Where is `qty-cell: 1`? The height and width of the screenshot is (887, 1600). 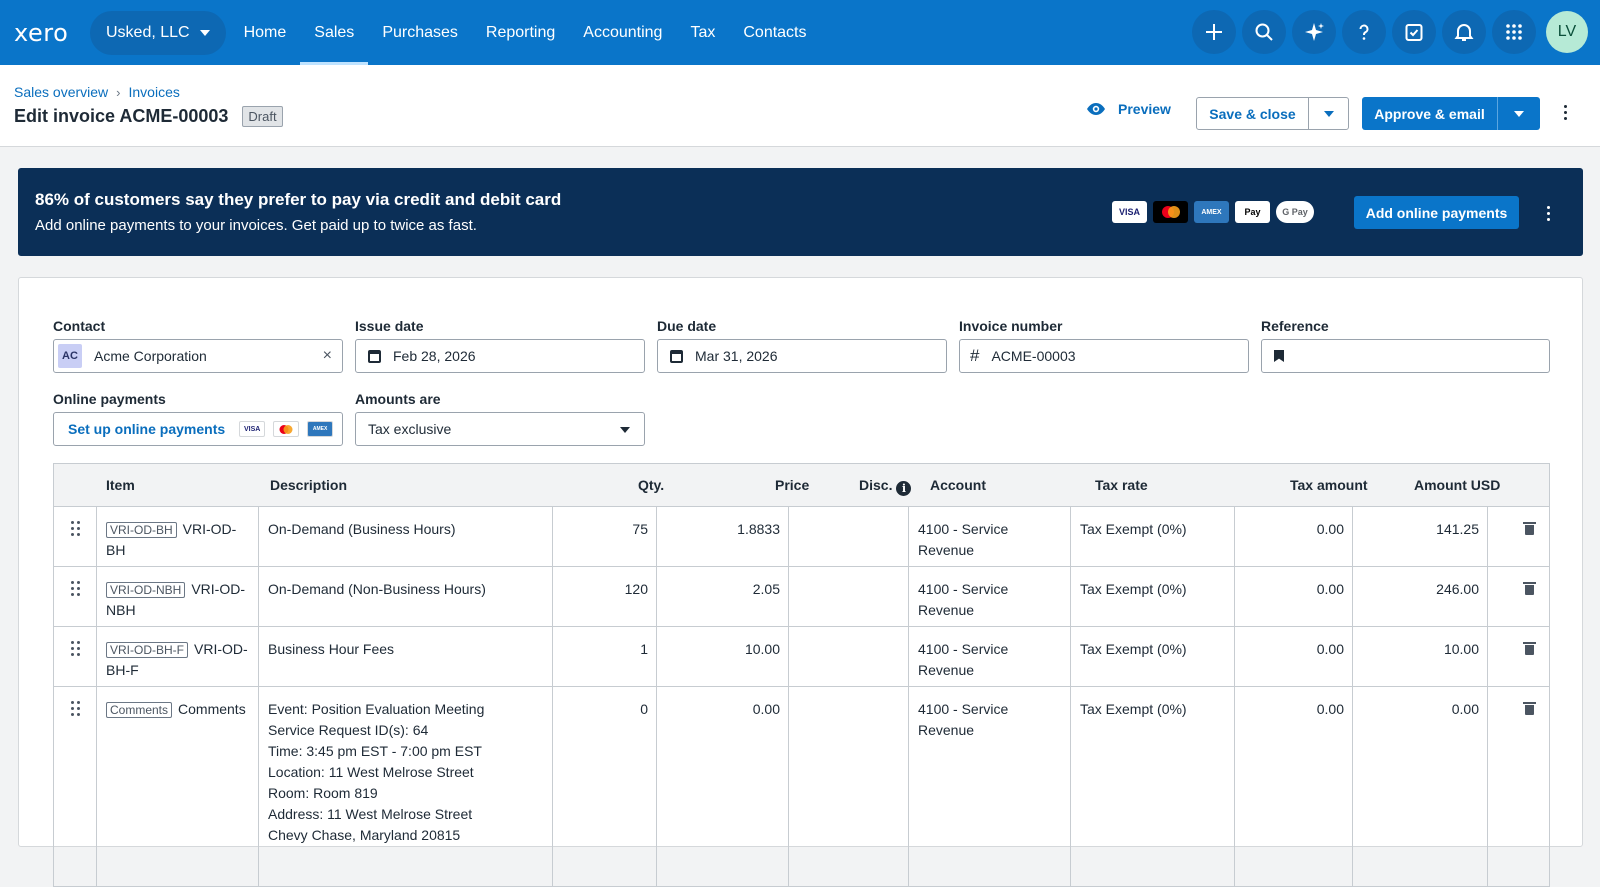
qty-cell: 1 is located at coordinates (604, 656).